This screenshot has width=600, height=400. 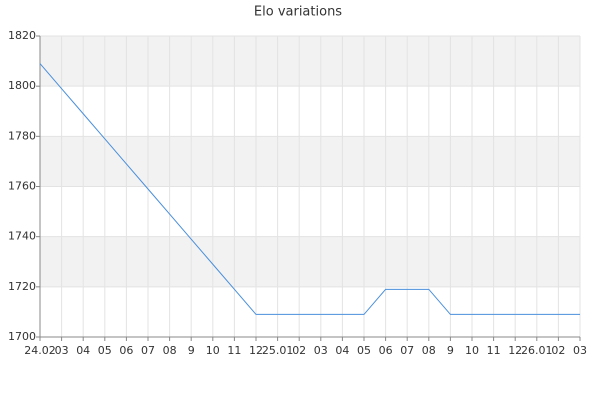 What do you see at coordinates (22, 186) in the screenshot?
I see `y-tick-label: 1760` at bounding box center [22, 186].